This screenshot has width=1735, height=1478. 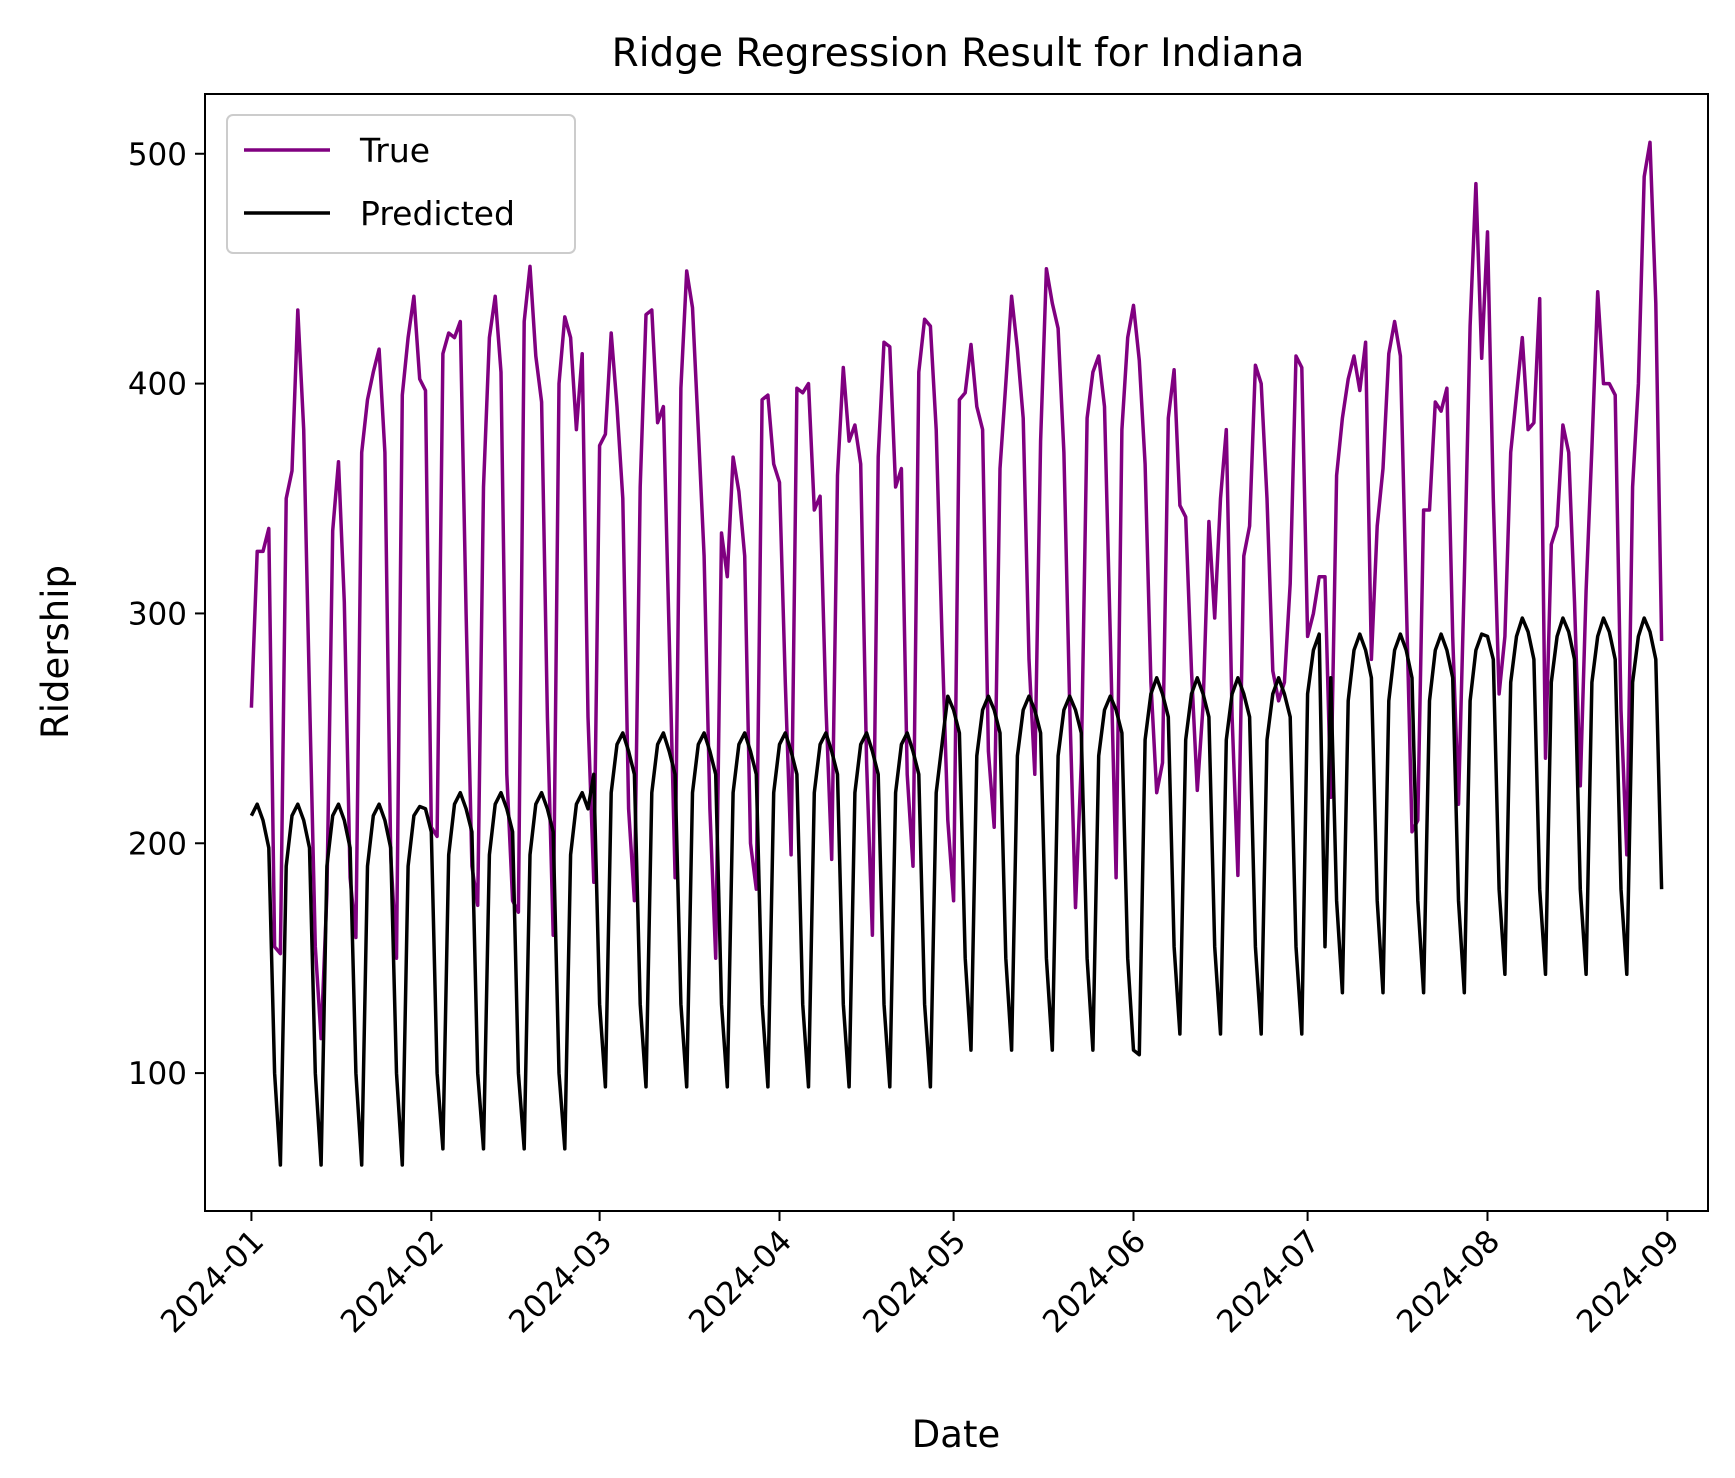 I want to click on chart-title: Ridge Regression Result for Indiana, so click(x=958, y=53).